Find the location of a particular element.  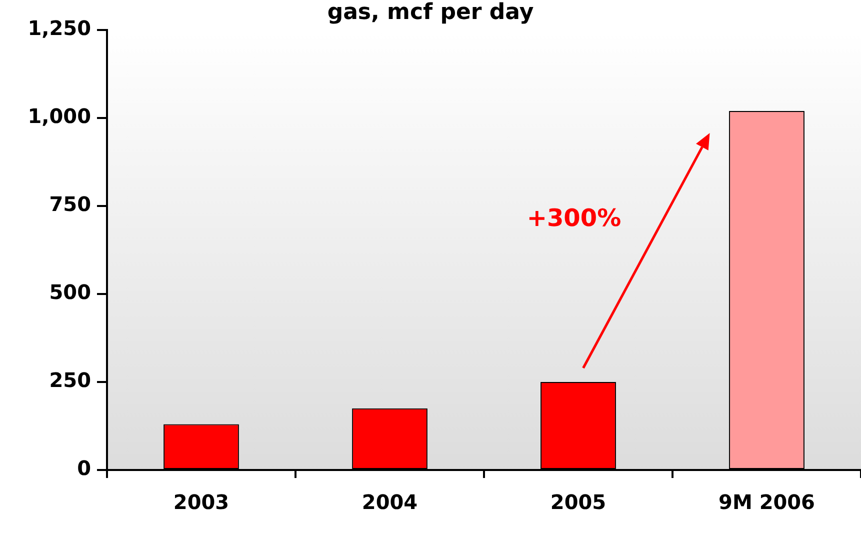

chart-title: gas, mcf per day is located at coordinates (430, 12).